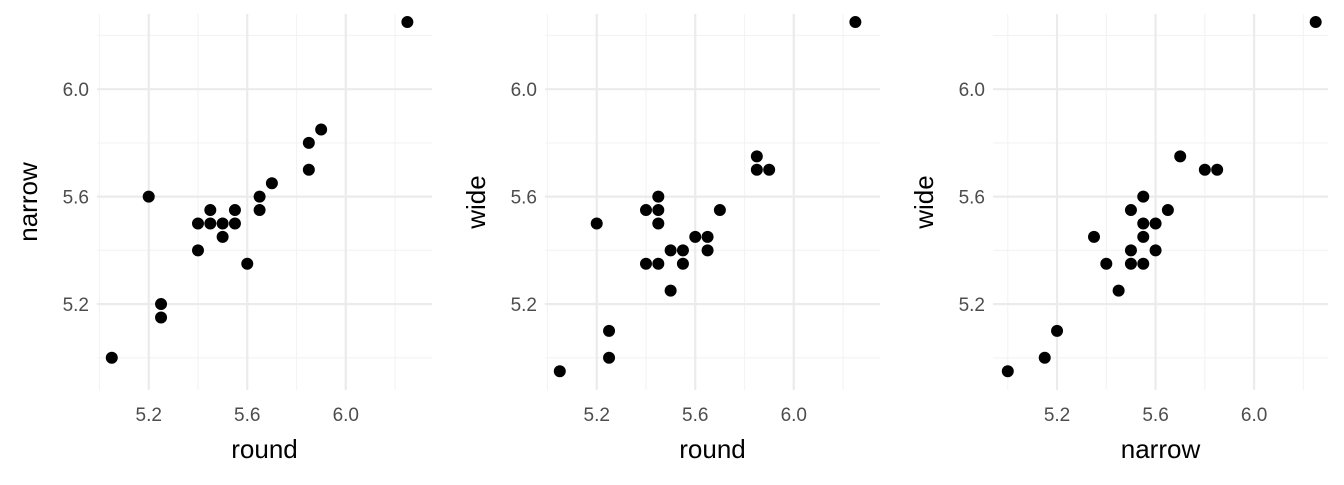  Describe the element at coordinates (28, 202) in the screenshot. I see `y-axis-title: narrow` at that location.